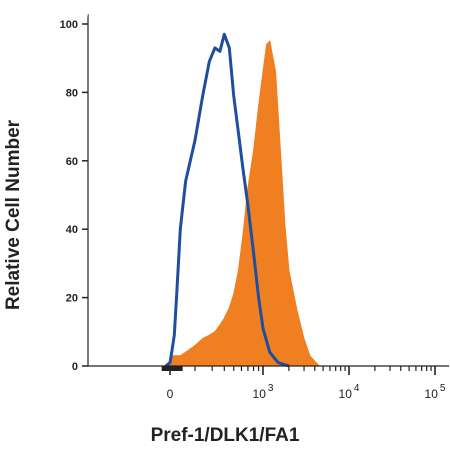 The height and width of the screenshot is (452, 450). I want to click on x-tick-label: 10 4, so click(349, 392).